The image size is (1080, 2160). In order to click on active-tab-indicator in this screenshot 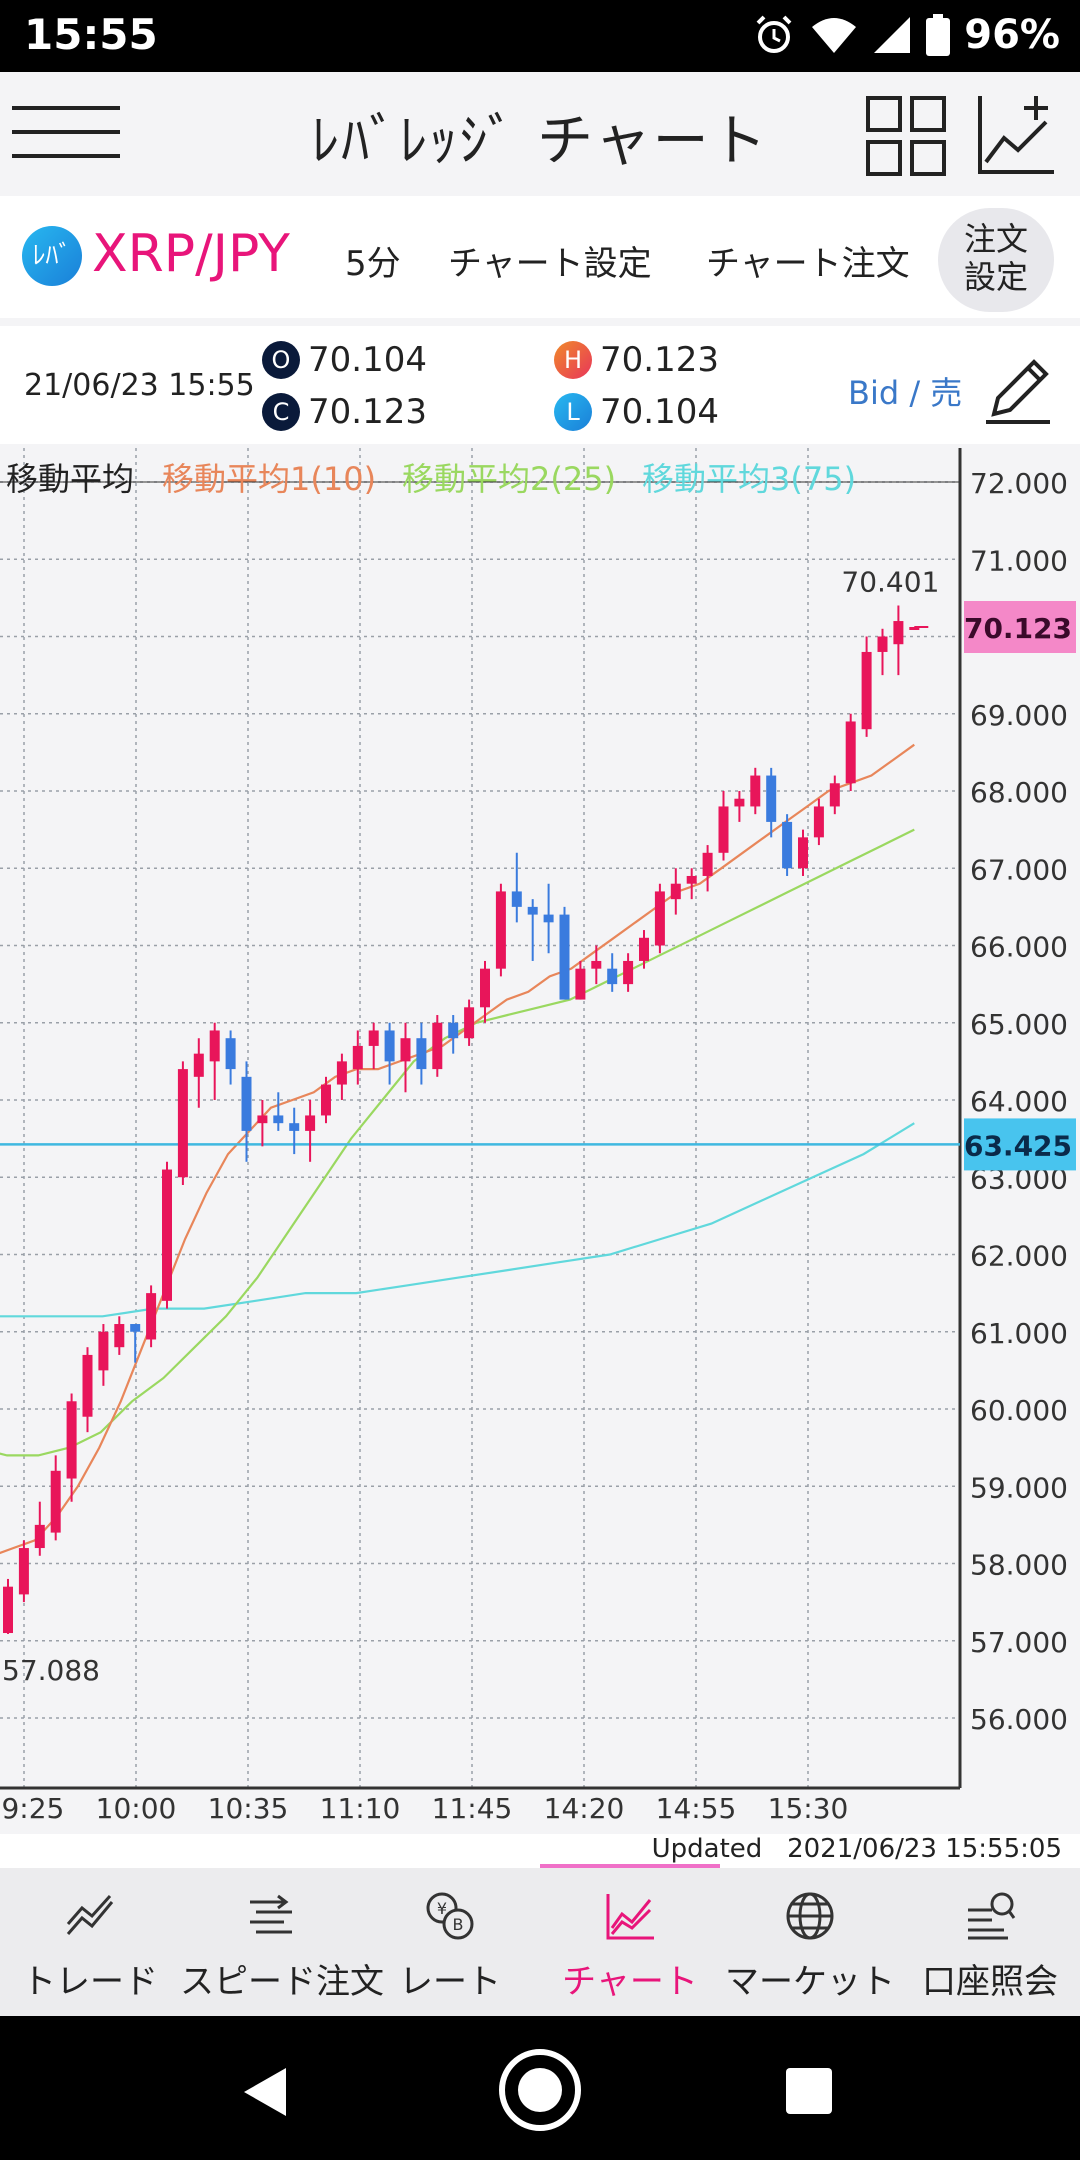, I will do `click(630, 1867)`.